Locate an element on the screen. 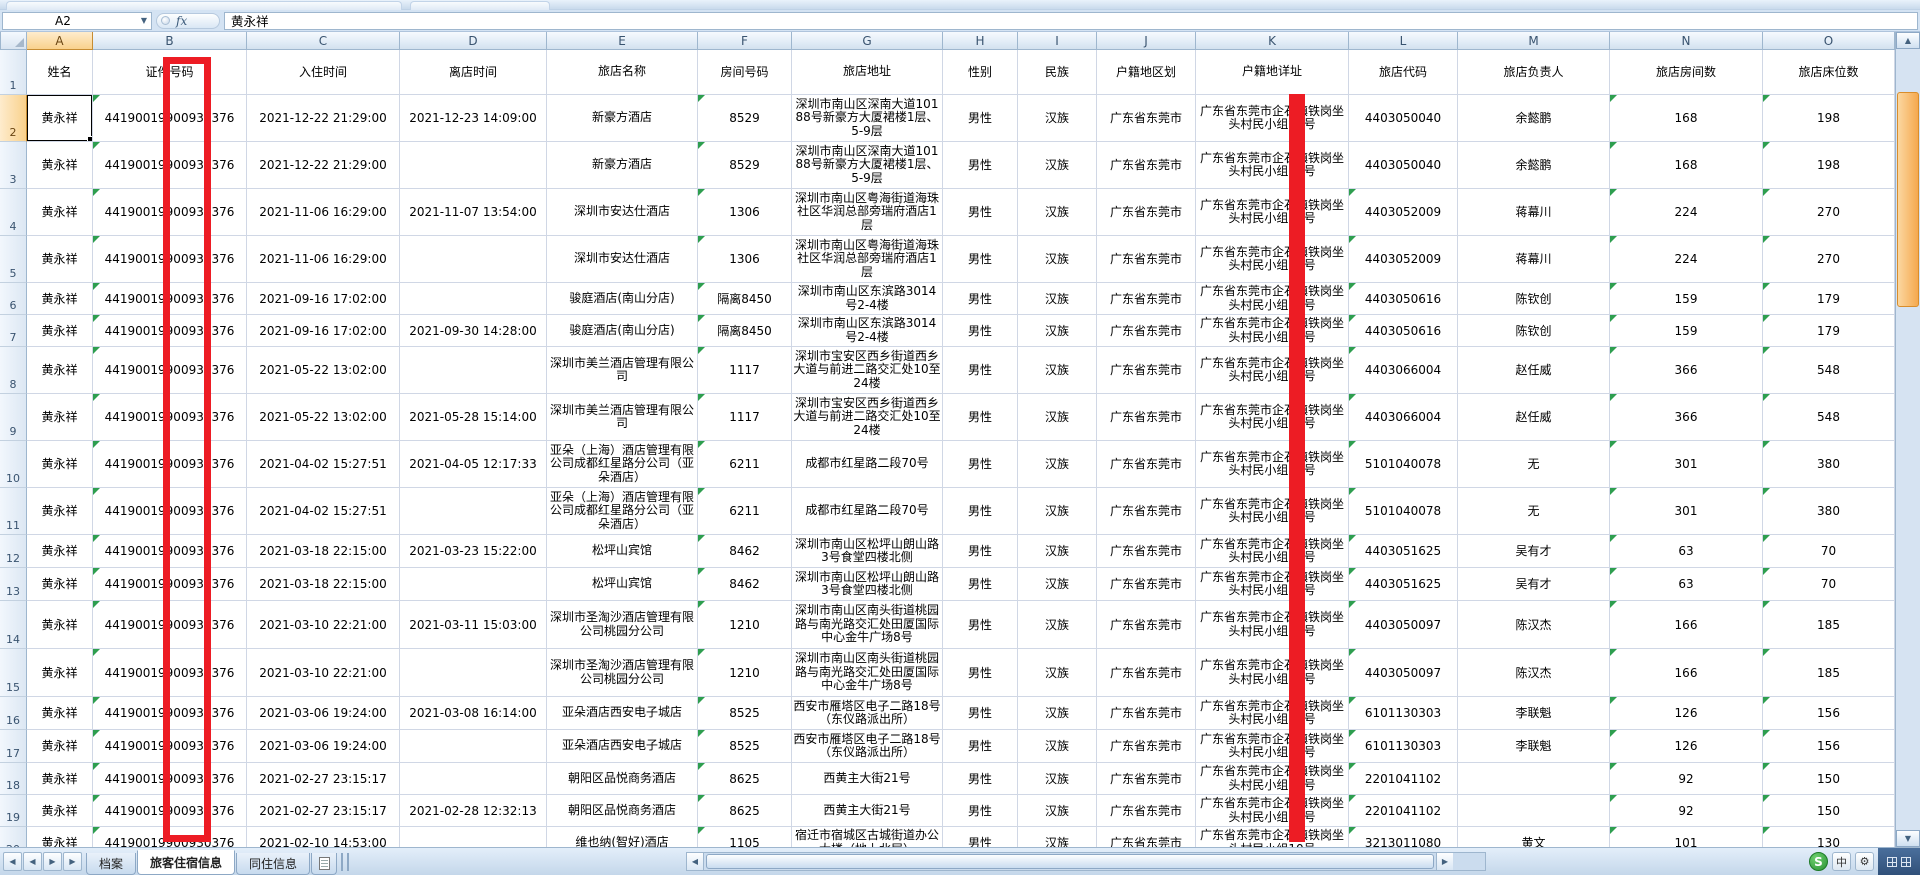 This screenshot has height=875, width=1920. cell-B5: 44190019900930376 is located at coordinates (170, 259).